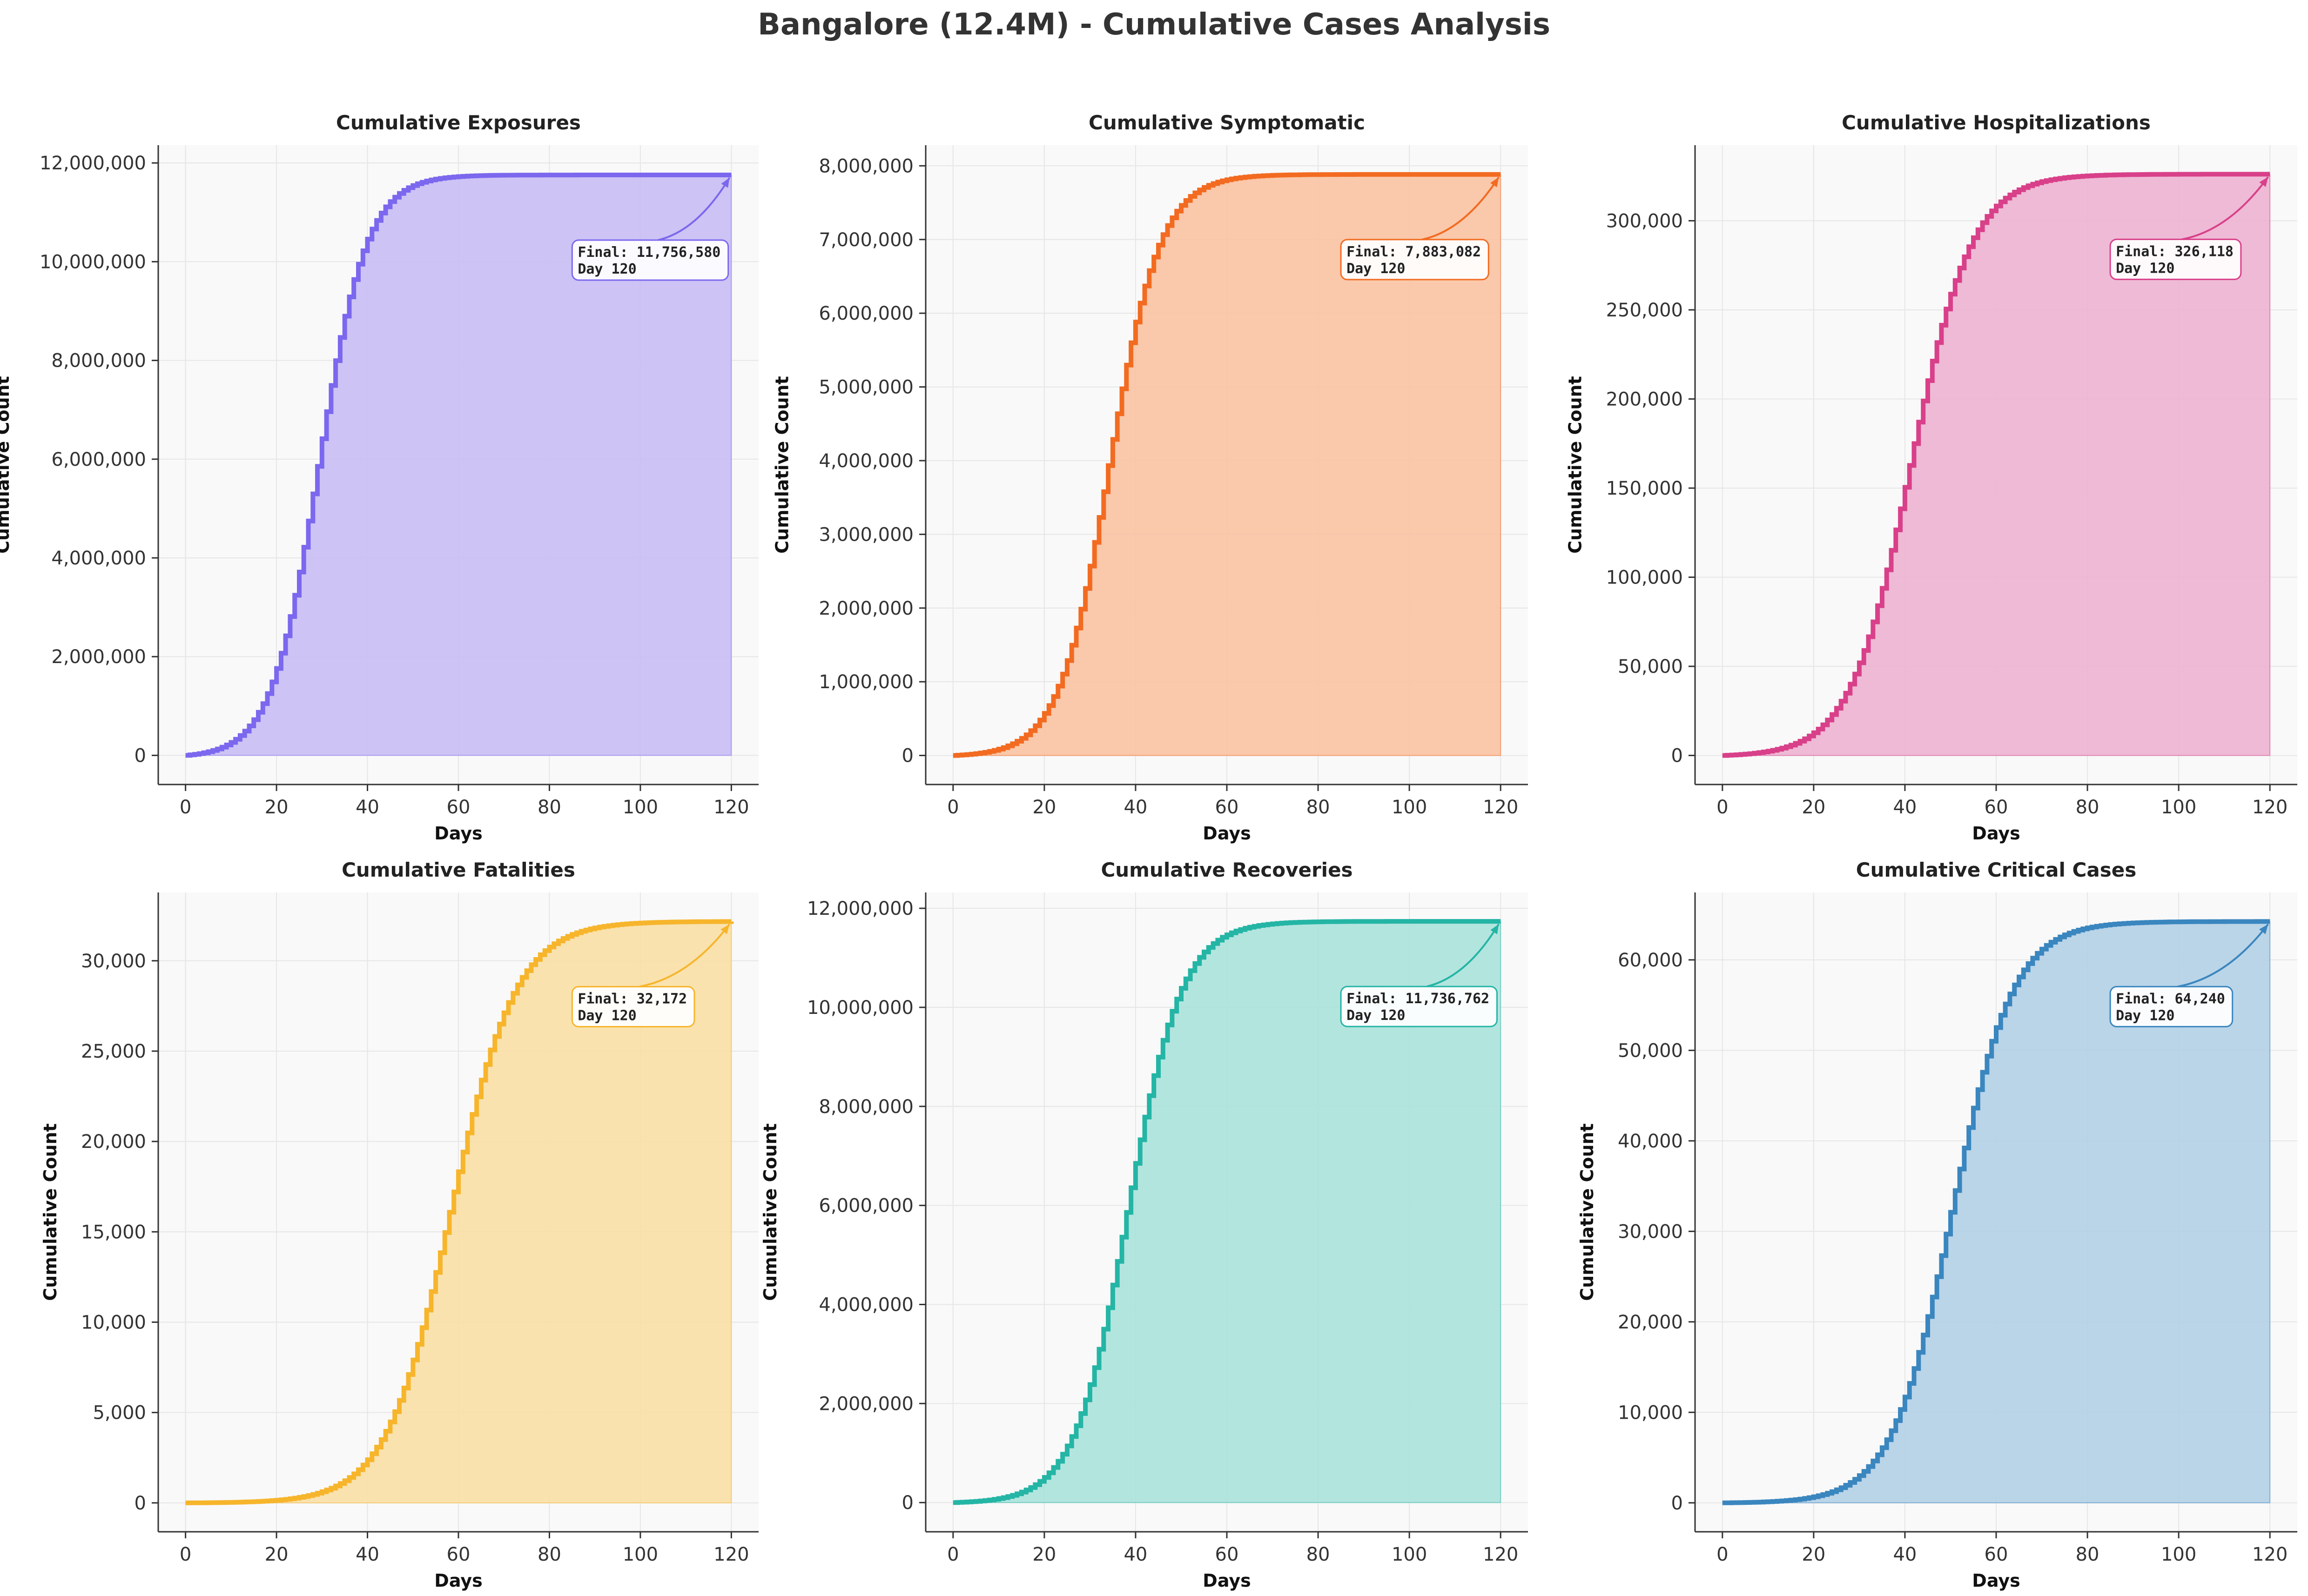 The image size is (2308, 1596). I want to click on y-tick-label: 3,000,000, so click(866, 534).